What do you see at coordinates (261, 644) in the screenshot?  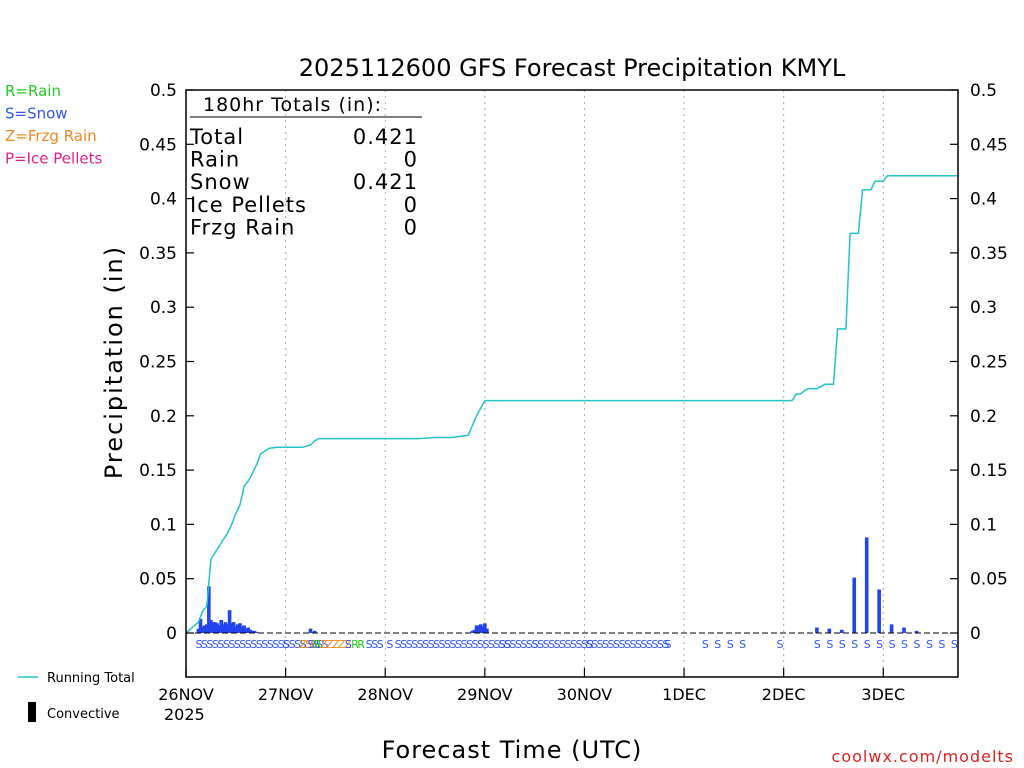 I see `precip-type-marker: SSSSSSSSSSSSSSSSSSSSSSSS` at bounding box center [261, 644].